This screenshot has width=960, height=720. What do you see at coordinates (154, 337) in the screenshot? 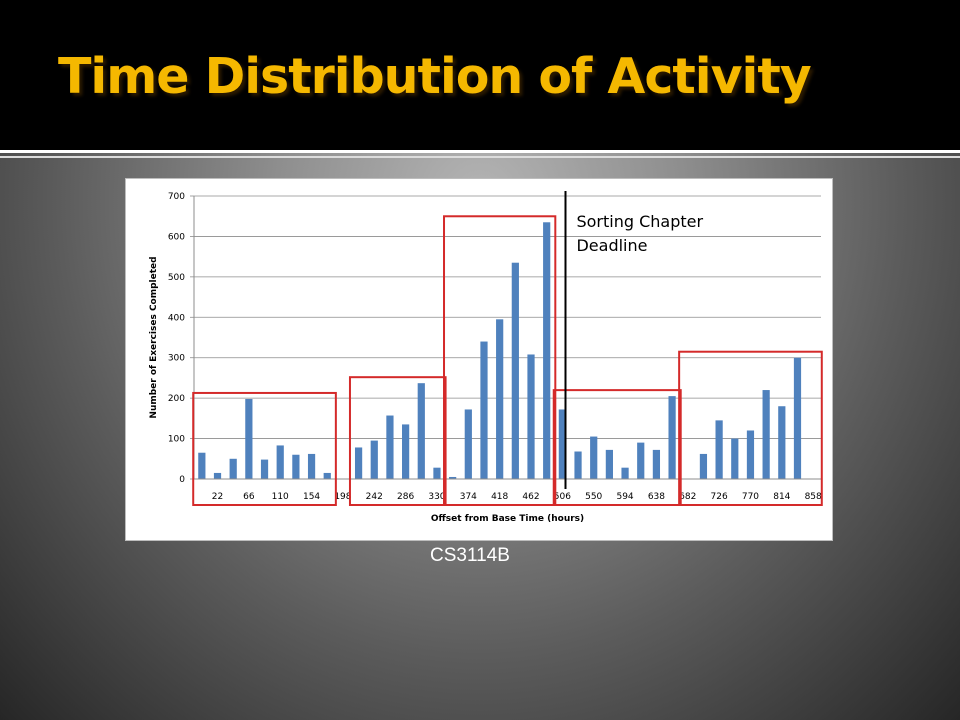
I see `y-axis-title: Number of Exercises Completed` at bounding box center [154, 337].